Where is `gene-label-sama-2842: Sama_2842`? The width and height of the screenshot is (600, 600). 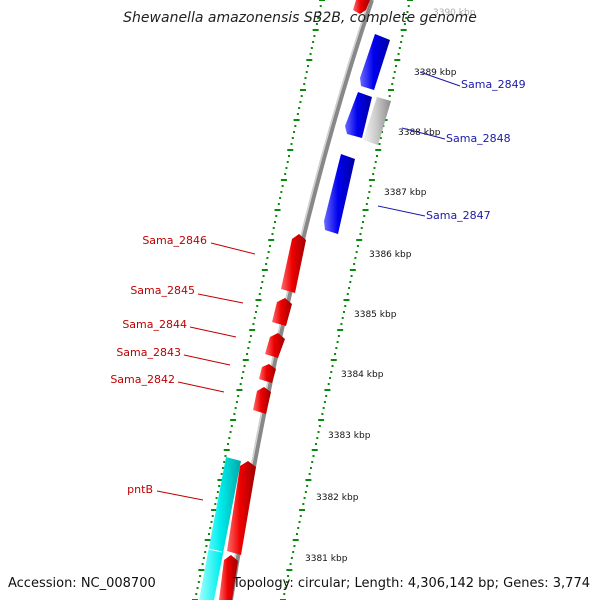
gene-label-sama-2842: Sama_2842 is located at coordinates (142, 379).